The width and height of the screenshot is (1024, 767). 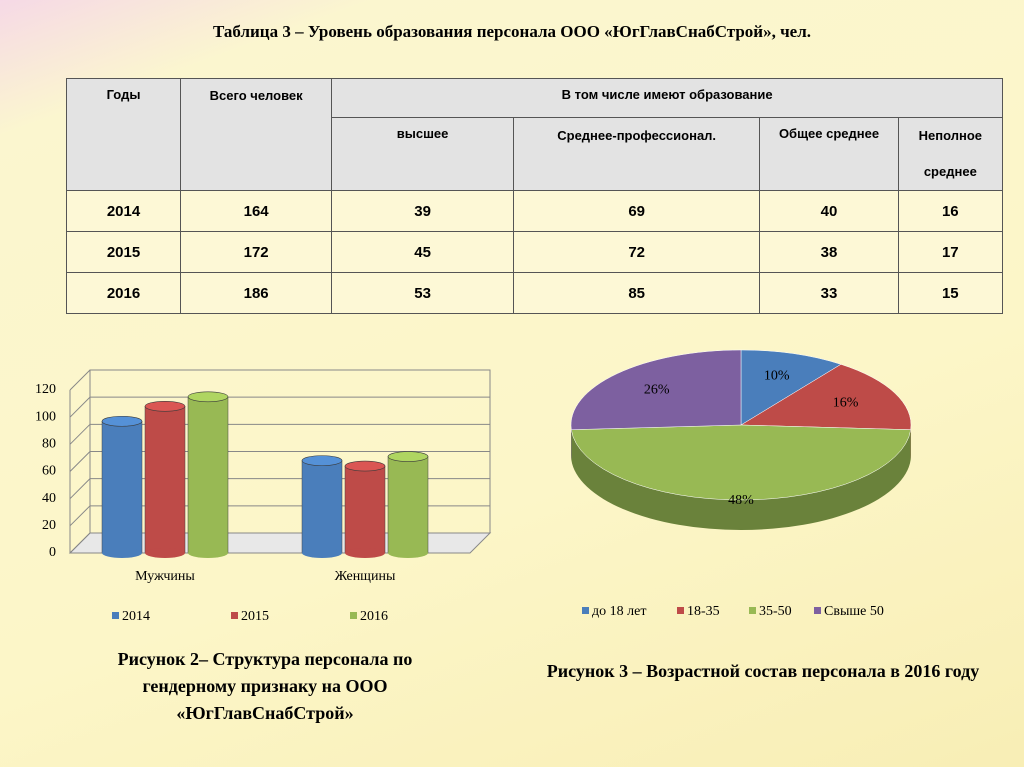 I want to click on pie-side, so click(x=741, y=480).